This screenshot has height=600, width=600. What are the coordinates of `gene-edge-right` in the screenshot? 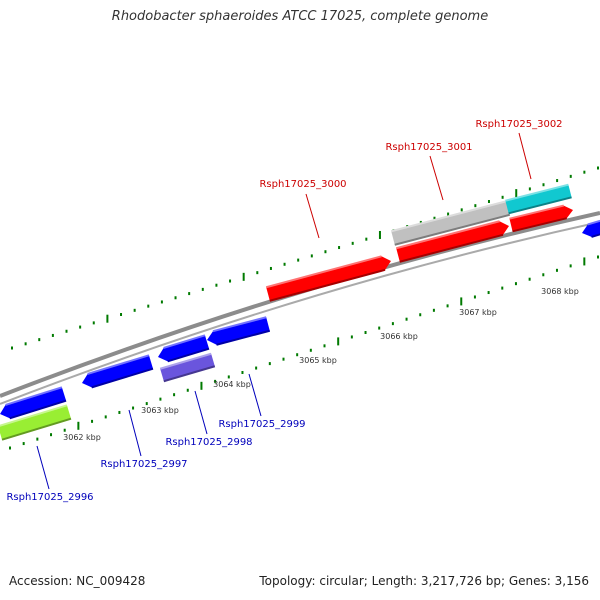 It's located at (591, 228).